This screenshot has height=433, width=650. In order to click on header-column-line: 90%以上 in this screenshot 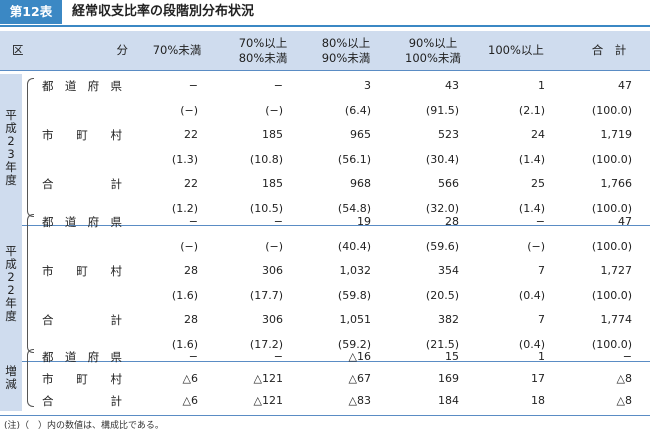, I will do `click(433, 42)`.